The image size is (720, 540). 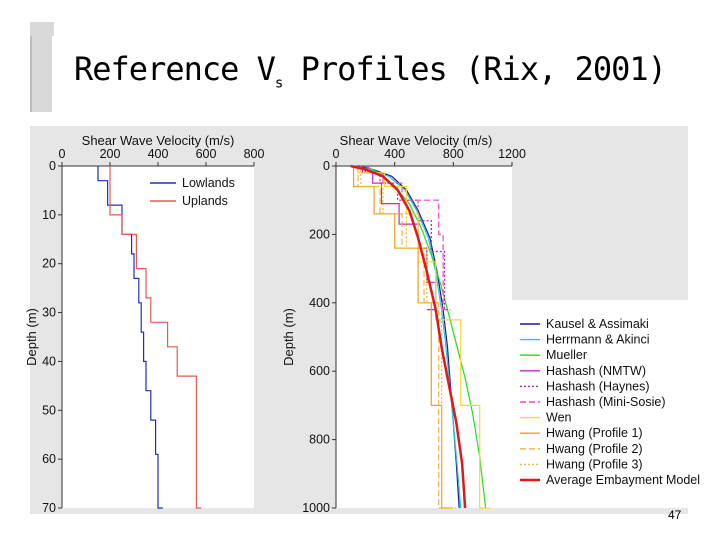 I want to click on legend-label: Hashash (Mini-Sosie), so click(x=605, y=402).